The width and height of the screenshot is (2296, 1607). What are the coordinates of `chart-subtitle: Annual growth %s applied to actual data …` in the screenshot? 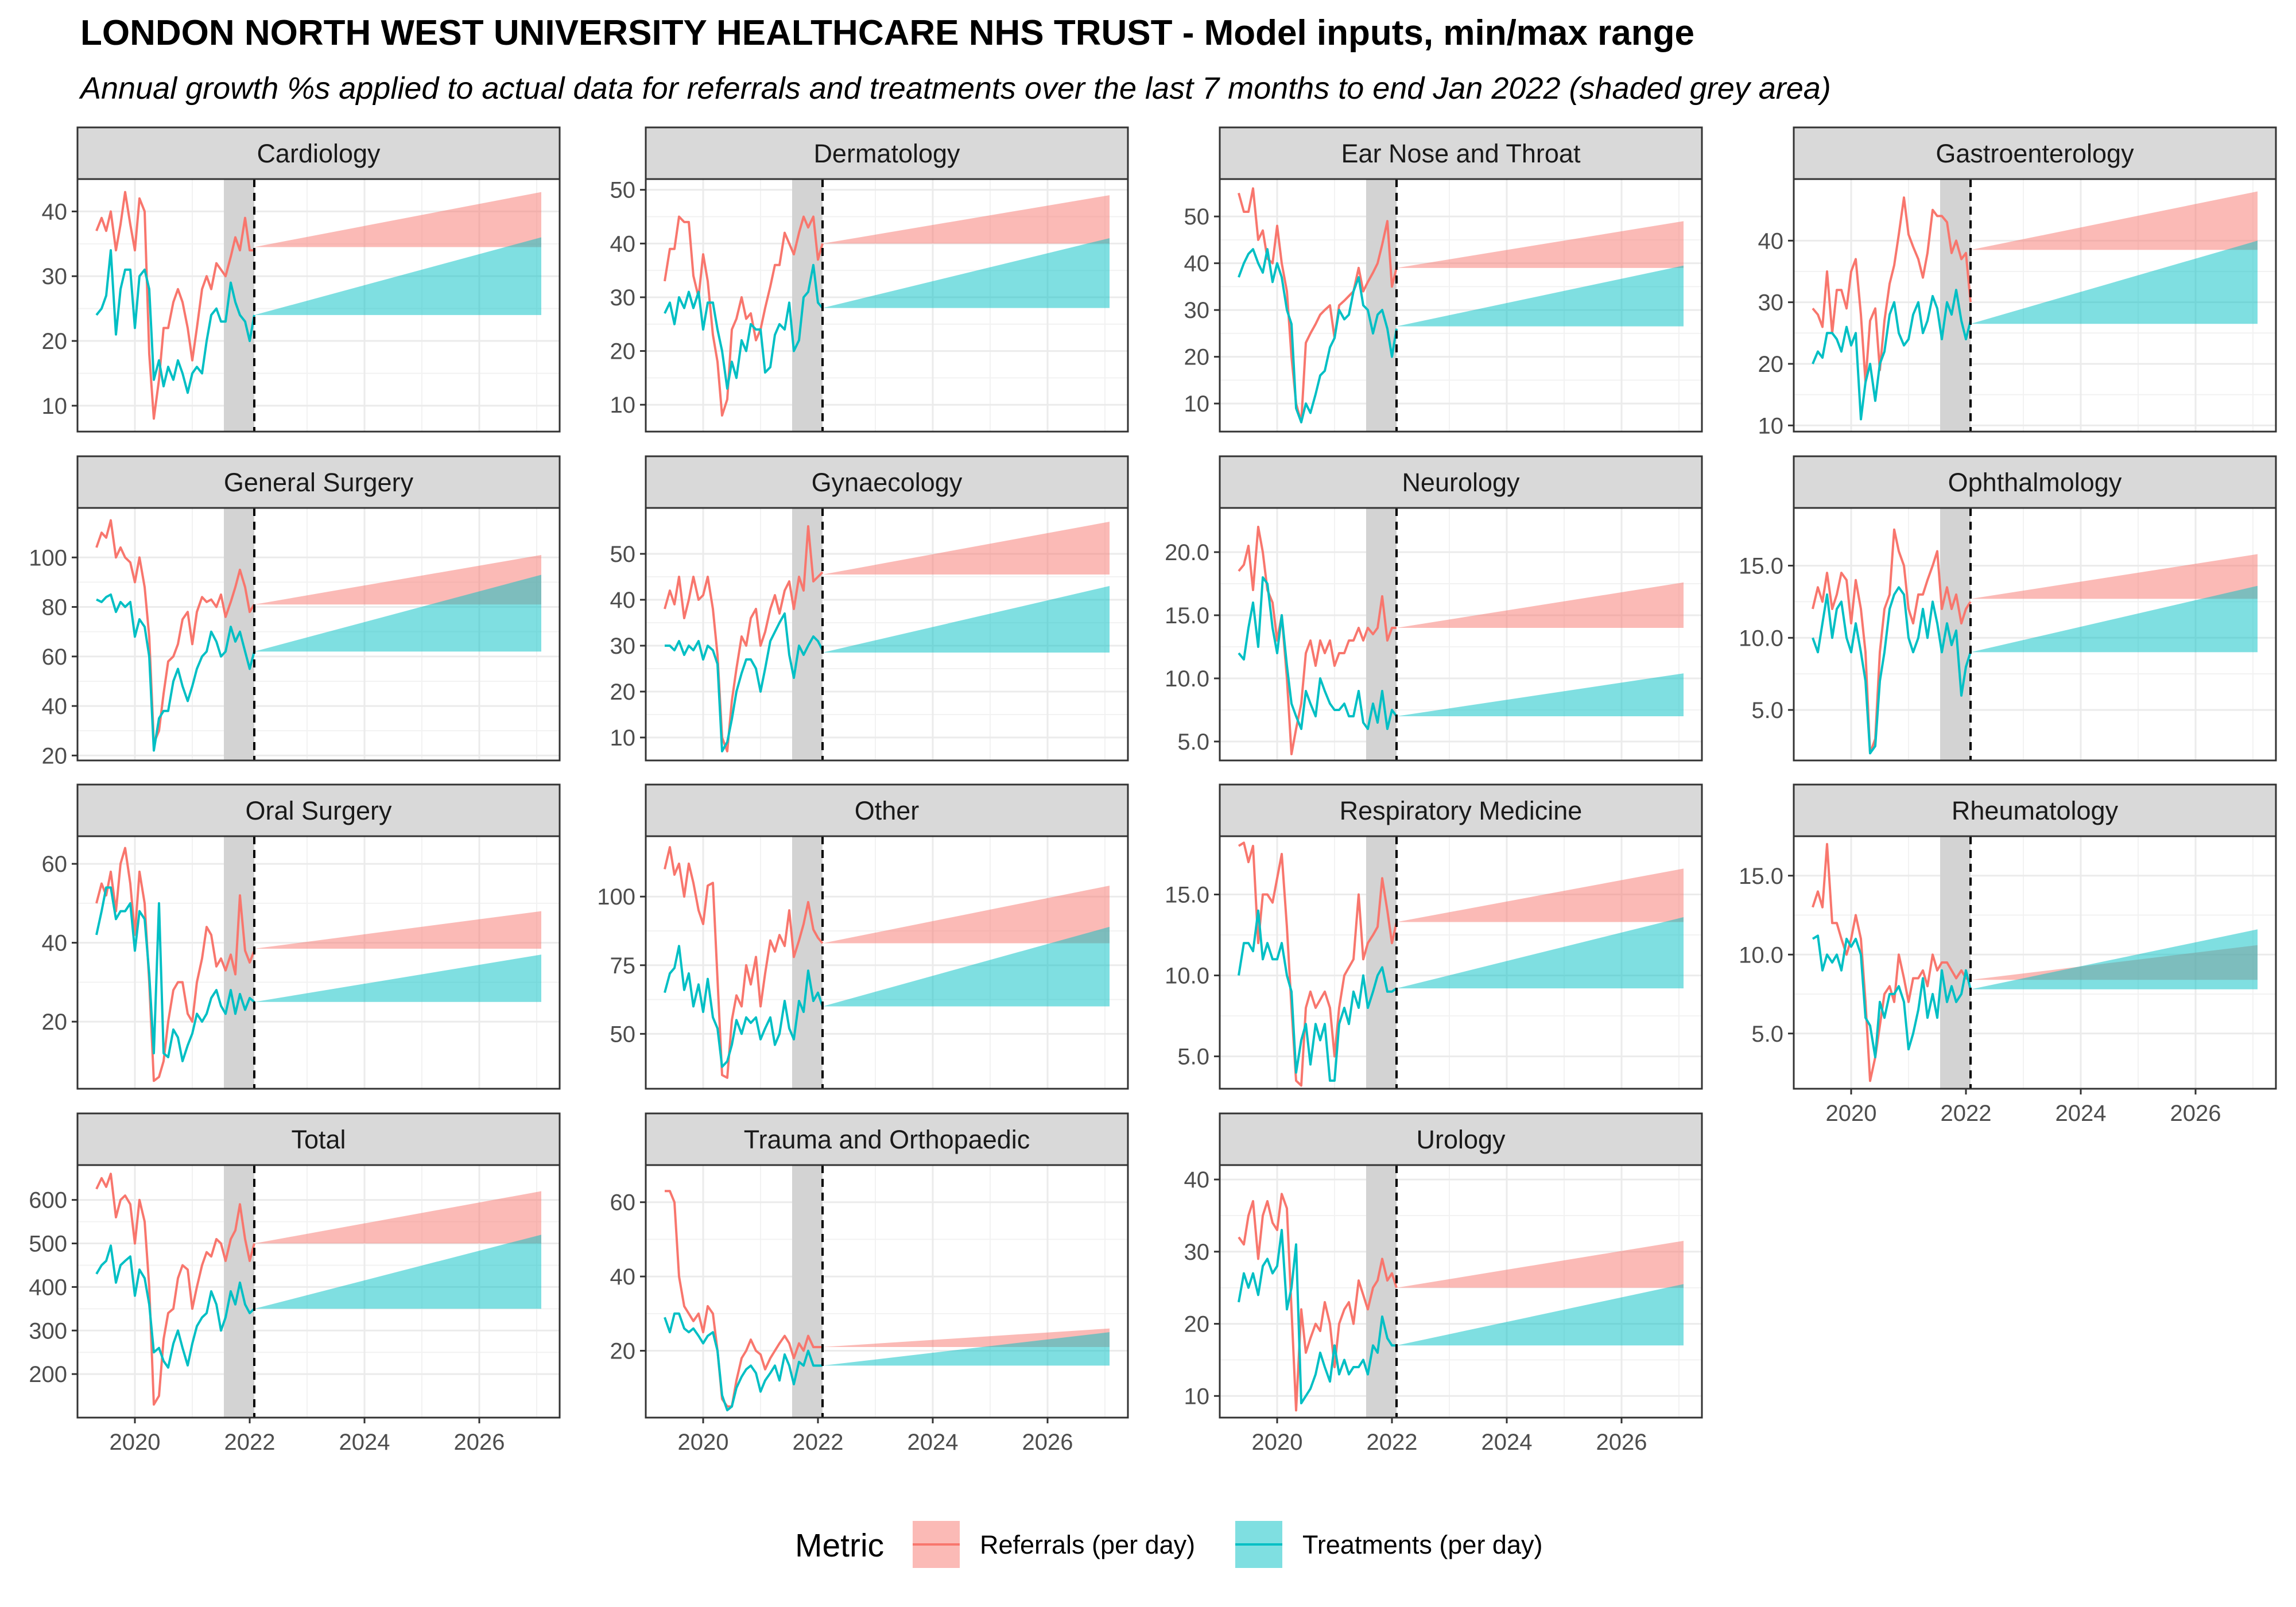 It's located at (955, 88).